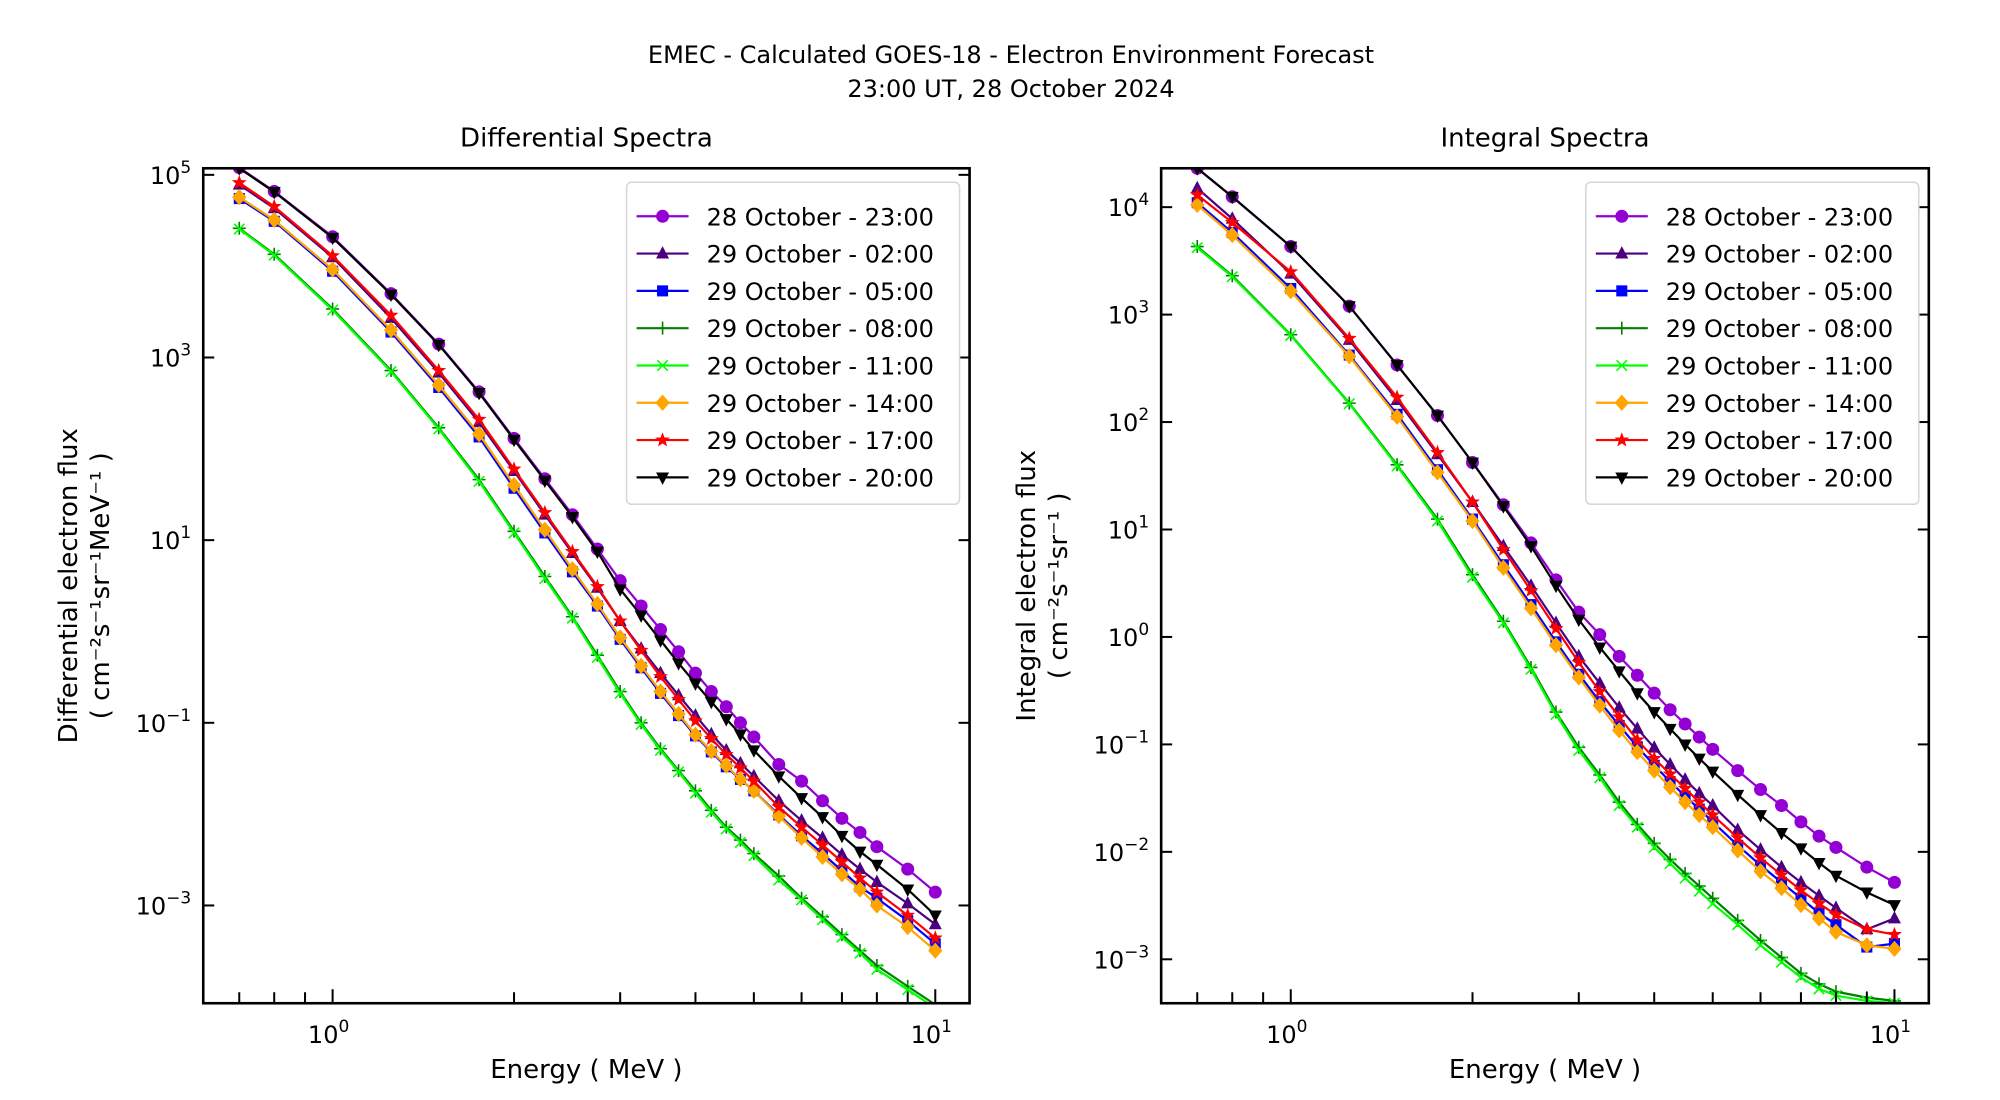 Image resolution: width=2000 pixels, height=1100 pixels. What do you see at coordinates (1122, 851) in the screenshot?
I see `integral-y-tick-label: 10⁻²` at bounding box center [1122, 851].